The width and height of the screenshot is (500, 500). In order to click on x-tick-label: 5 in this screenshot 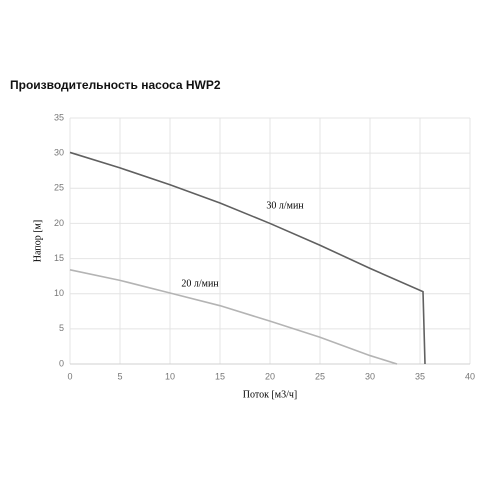, I will do `click(119, 376)`.